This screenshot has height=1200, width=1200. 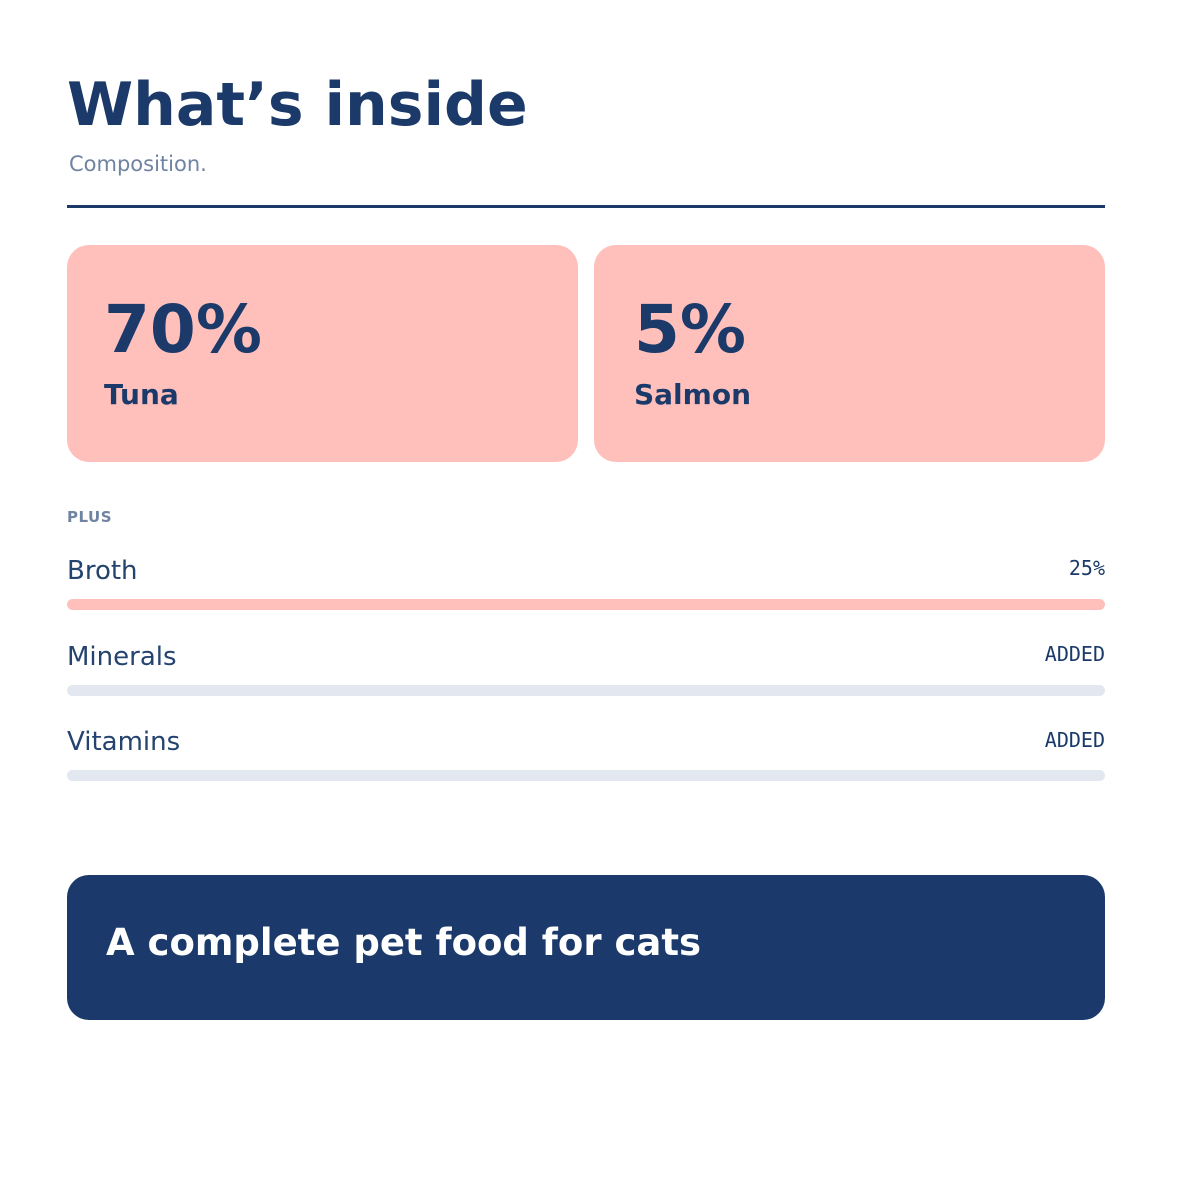 What do you see at coordinates (693, 394) in the screenshot?
I see `ingredient-card-label: Salmon` at bounding box center [693, 394].